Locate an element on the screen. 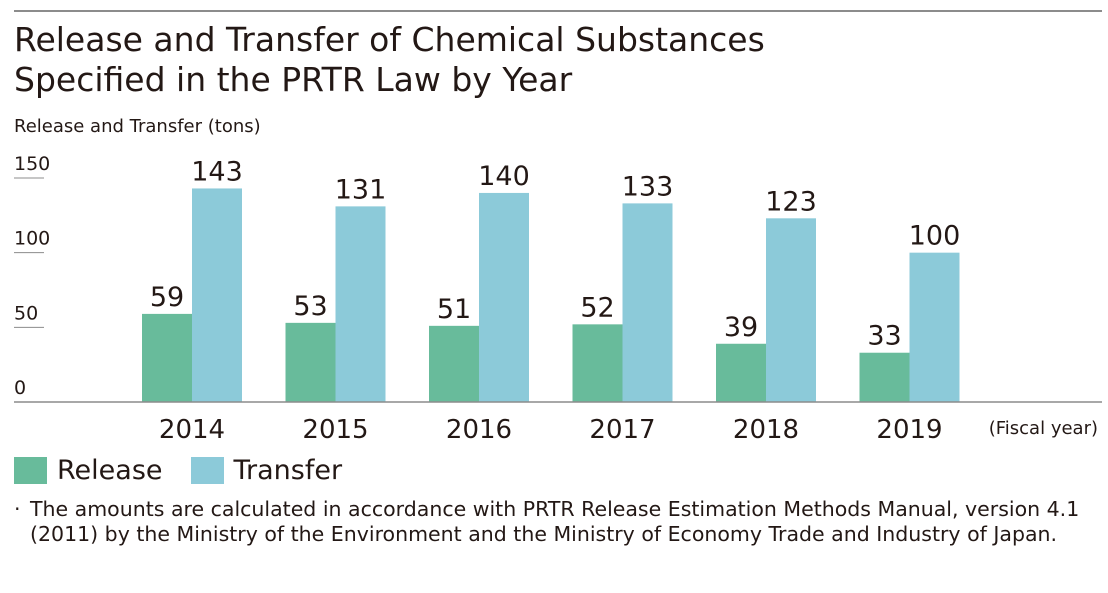  legend-label-release: Release is located at coordinates (110, 470).